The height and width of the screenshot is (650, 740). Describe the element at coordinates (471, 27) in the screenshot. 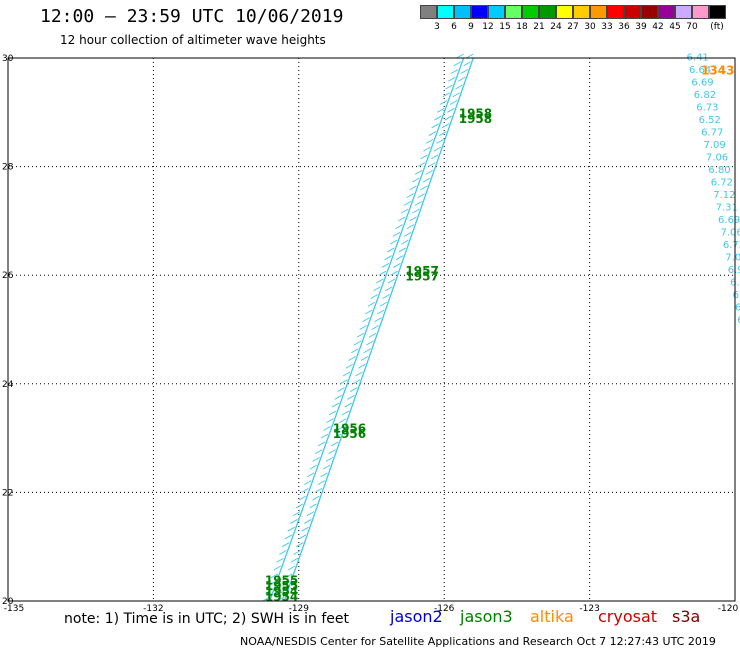

I see `legend-label: 9` at that location.